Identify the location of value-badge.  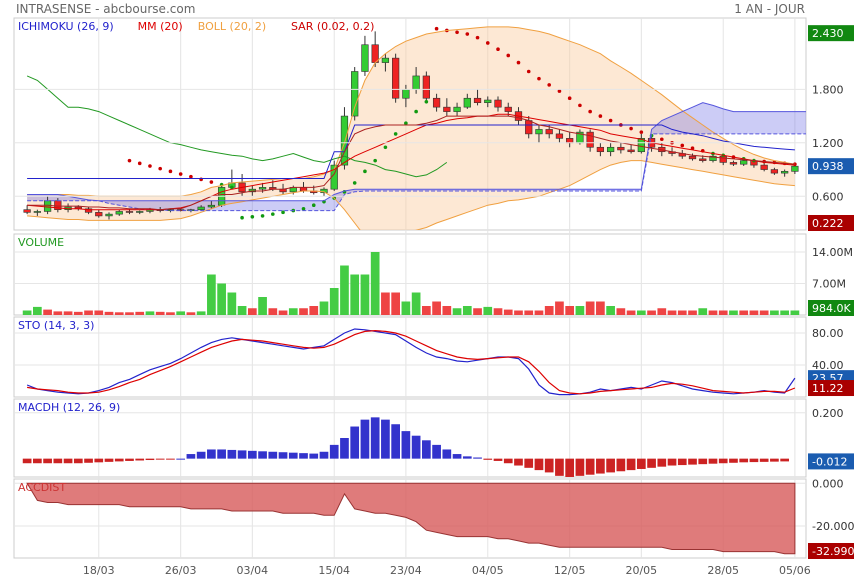
(831, 461).